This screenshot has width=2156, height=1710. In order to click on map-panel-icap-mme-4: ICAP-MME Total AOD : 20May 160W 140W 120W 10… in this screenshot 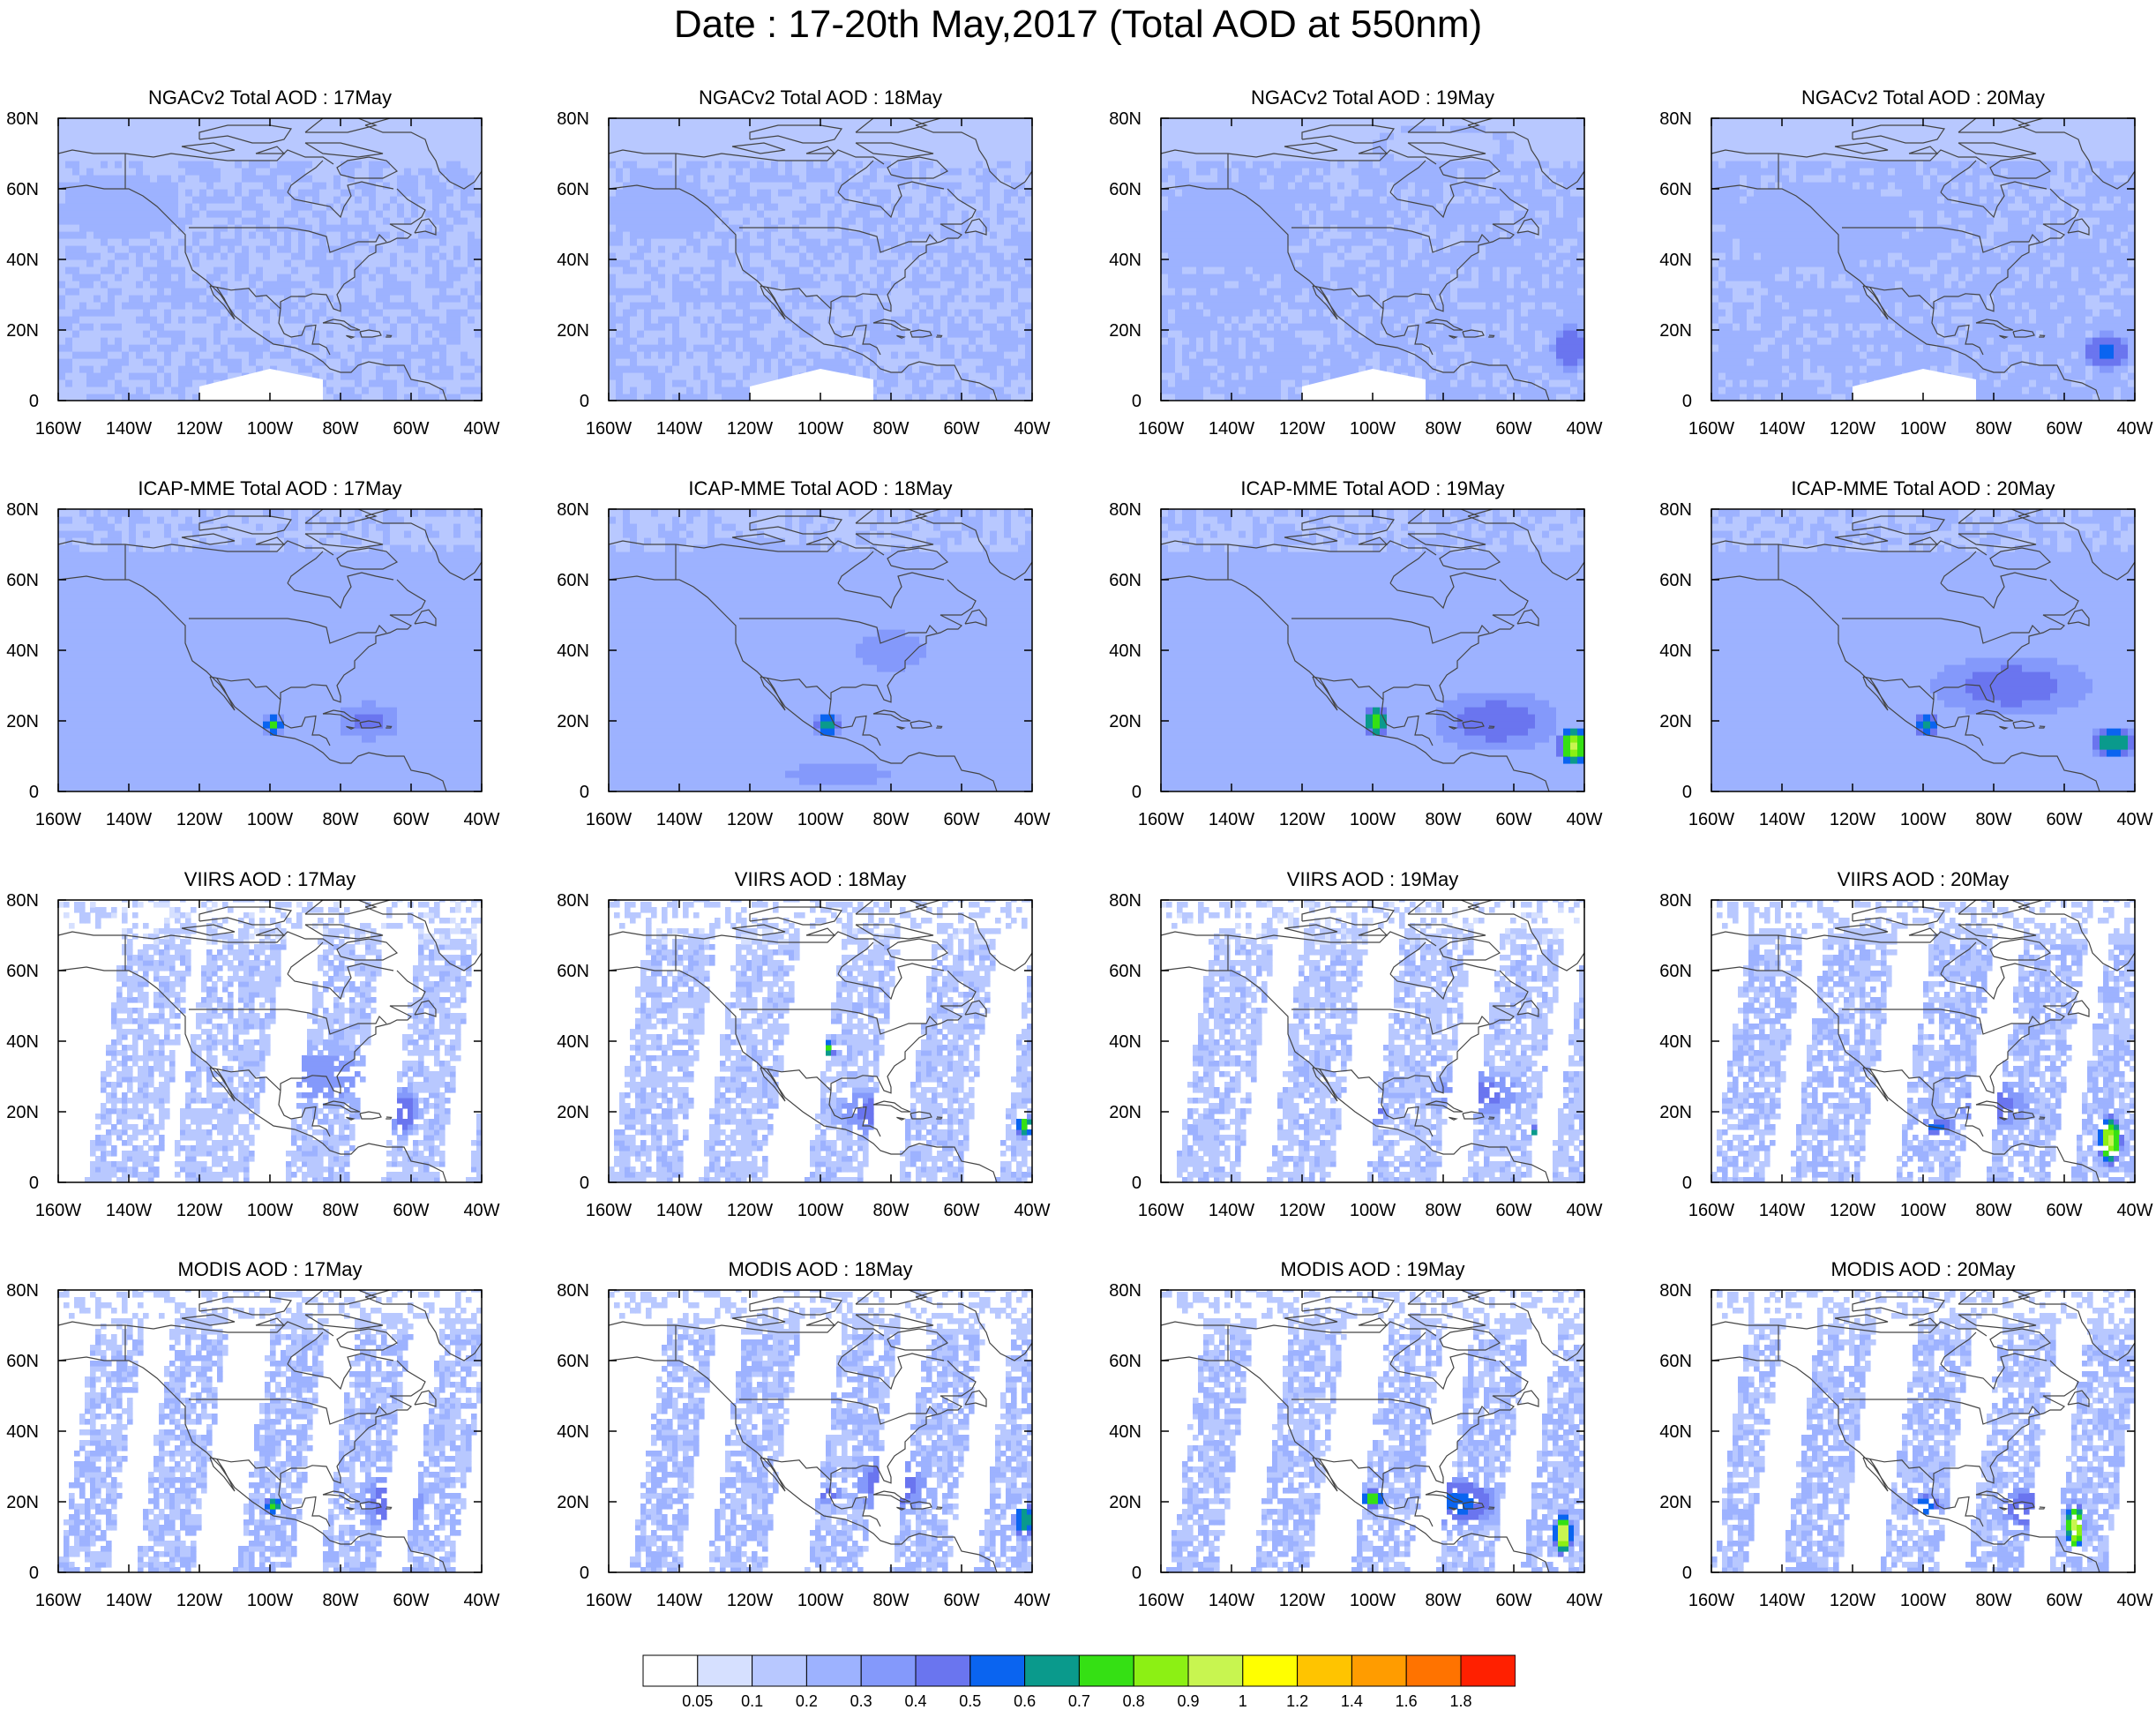, I will do `click(1906, 653)`.